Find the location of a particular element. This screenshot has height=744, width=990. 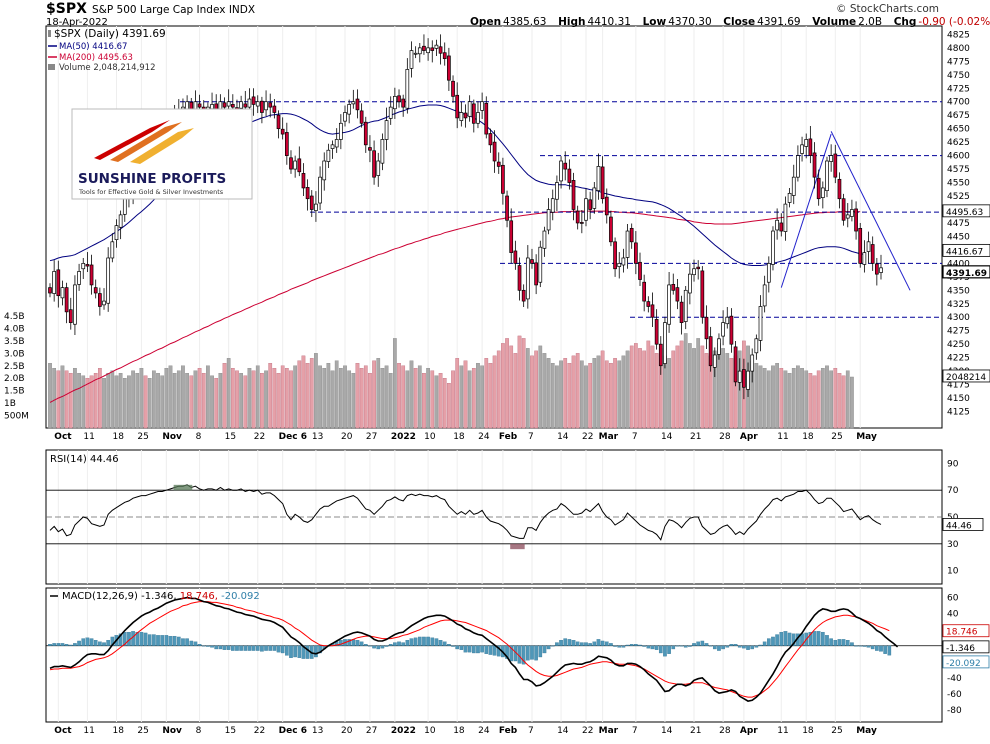

x-tick-label: 13 is located at coordinates (317, 437).